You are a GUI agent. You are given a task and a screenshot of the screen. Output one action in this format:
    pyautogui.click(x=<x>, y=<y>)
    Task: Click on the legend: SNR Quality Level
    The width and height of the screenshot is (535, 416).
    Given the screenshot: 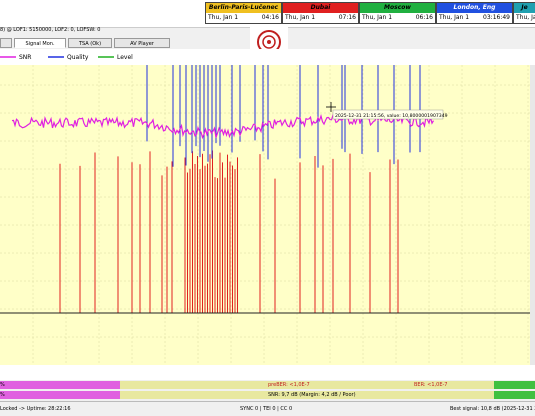 What is the action you would take?
    pyautogui.click(x=66, y=57)
    